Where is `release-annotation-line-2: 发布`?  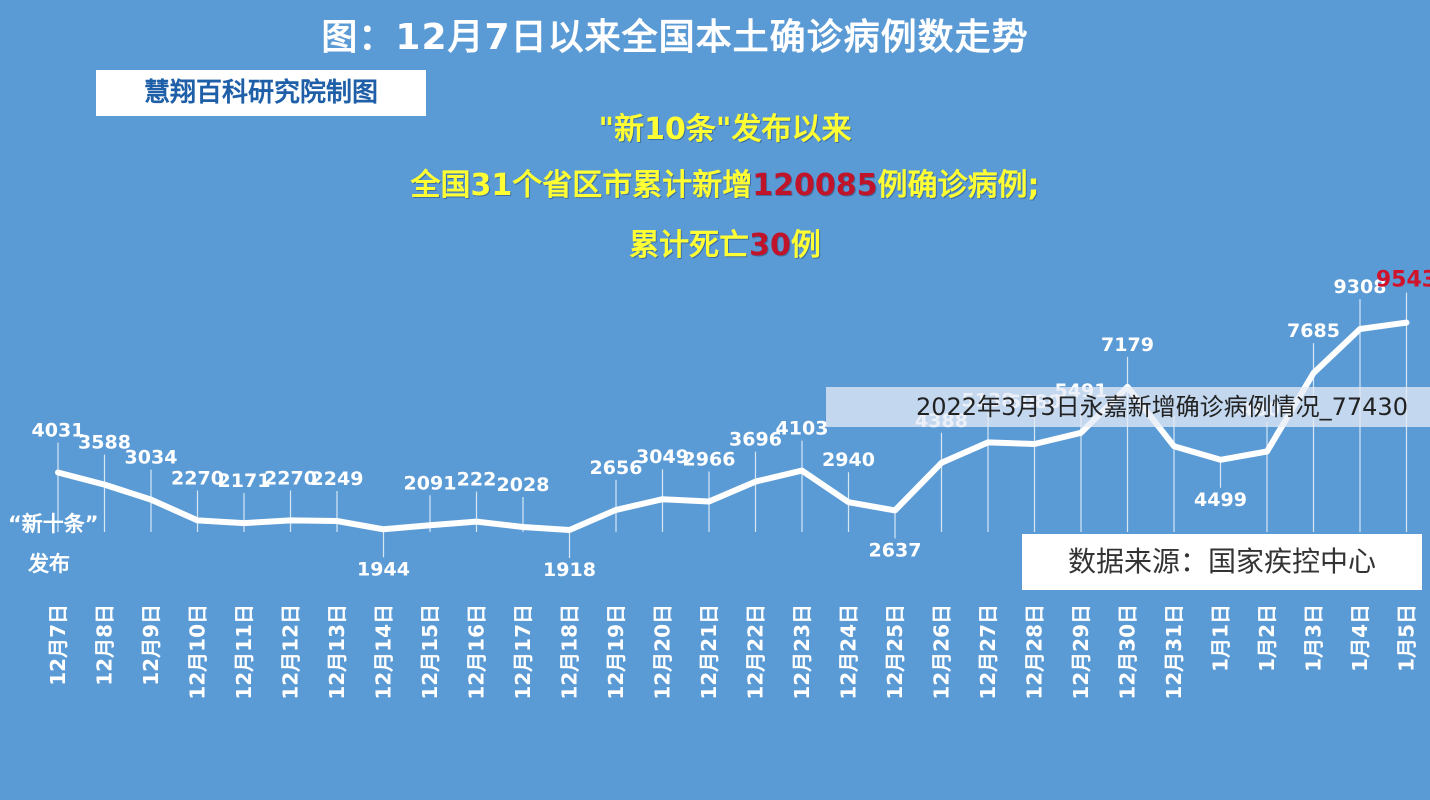
release-annotation-line-2: 发布 is located at coordinates (49, 564).